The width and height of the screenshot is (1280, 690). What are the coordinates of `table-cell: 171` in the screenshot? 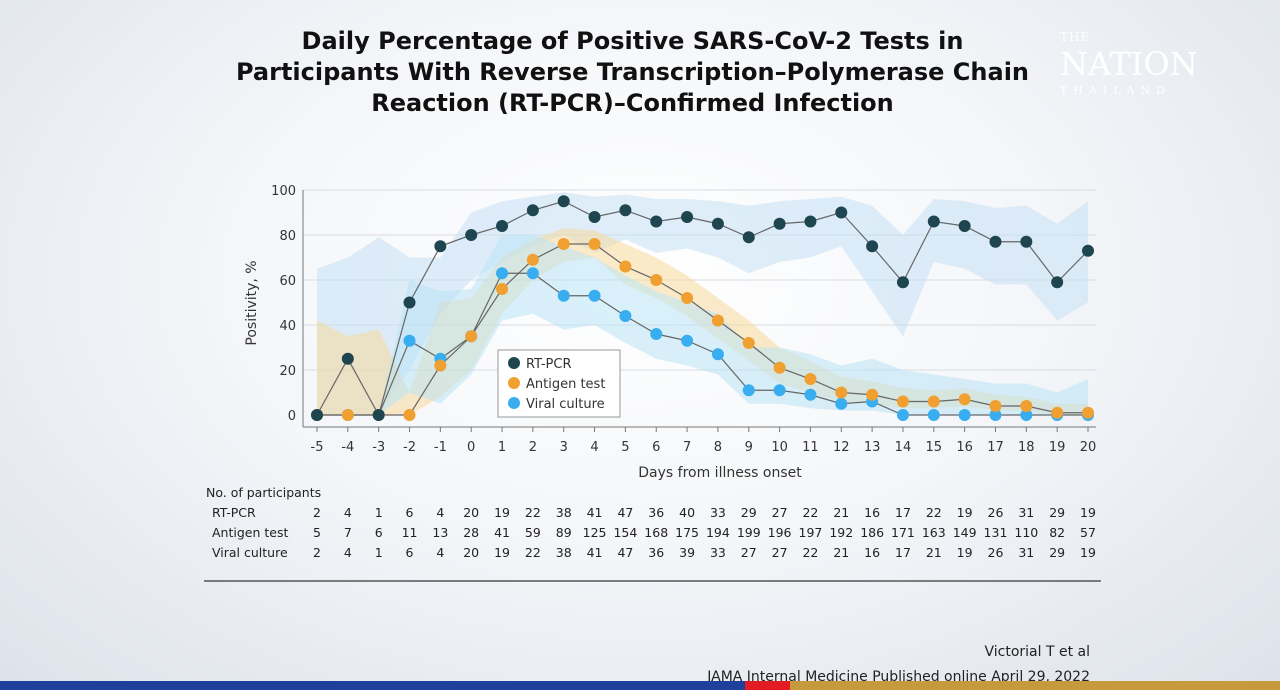 It's located at (903, 532).